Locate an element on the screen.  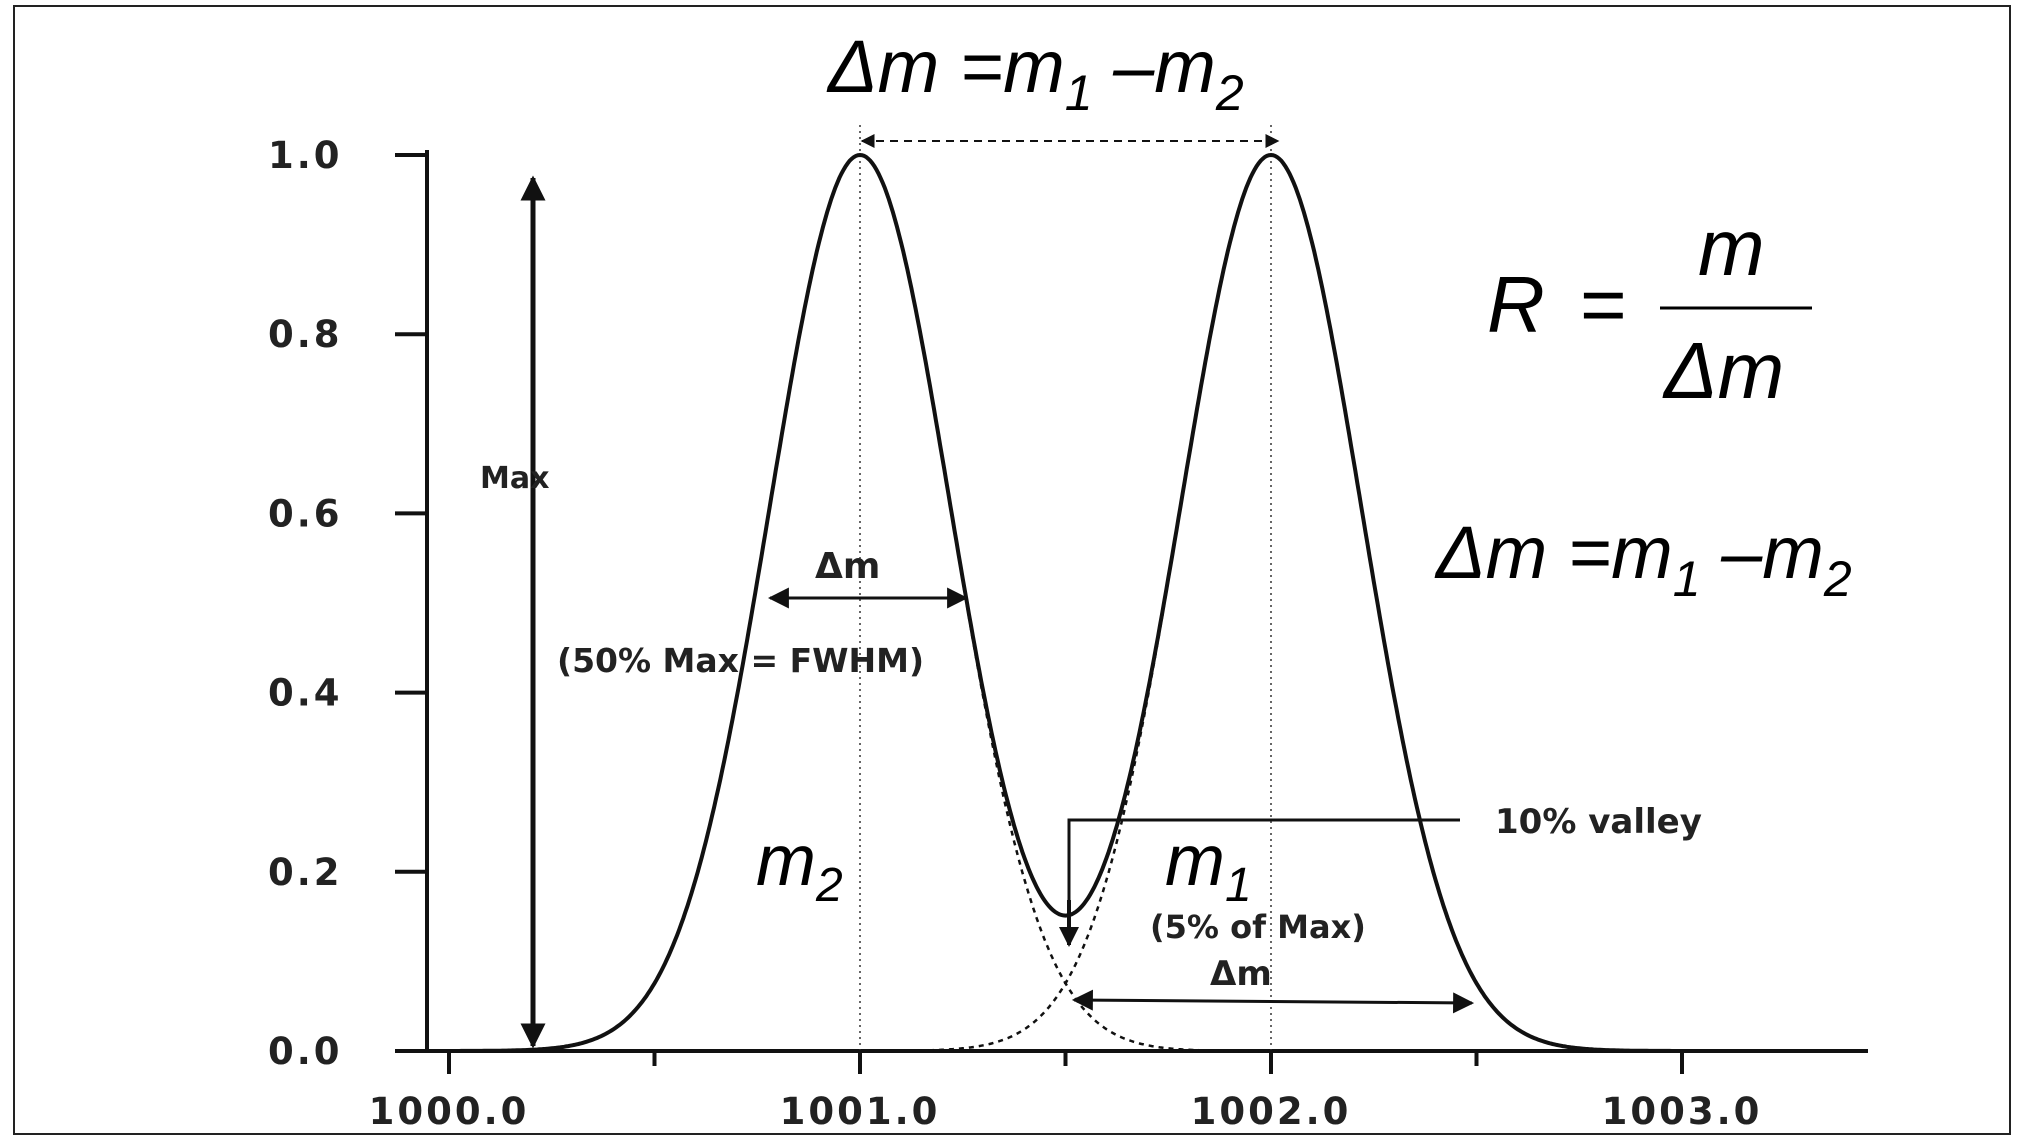
valley-label: 10% valley is located at coordinates (1598, 822).